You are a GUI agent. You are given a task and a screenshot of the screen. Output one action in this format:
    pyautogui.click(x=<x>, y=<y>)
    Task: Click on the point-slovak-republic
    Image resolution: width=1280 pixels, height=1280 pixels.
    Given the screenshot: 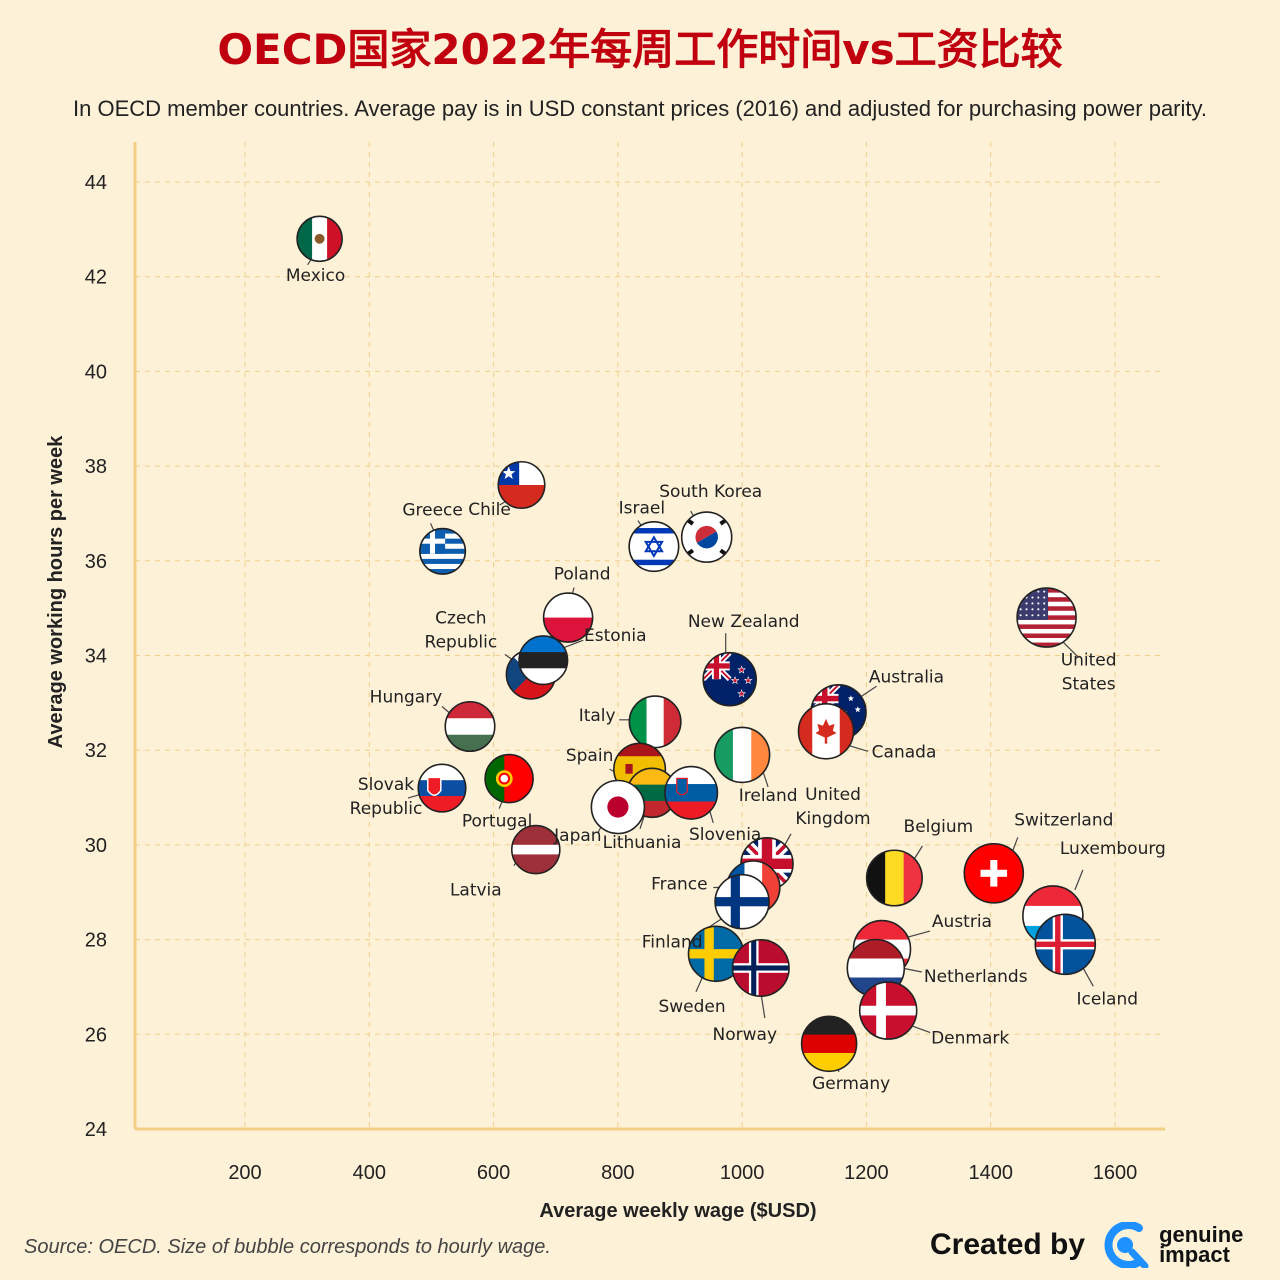 What is the action you would take?
    pyautogui.click(x=442, y=788)
    